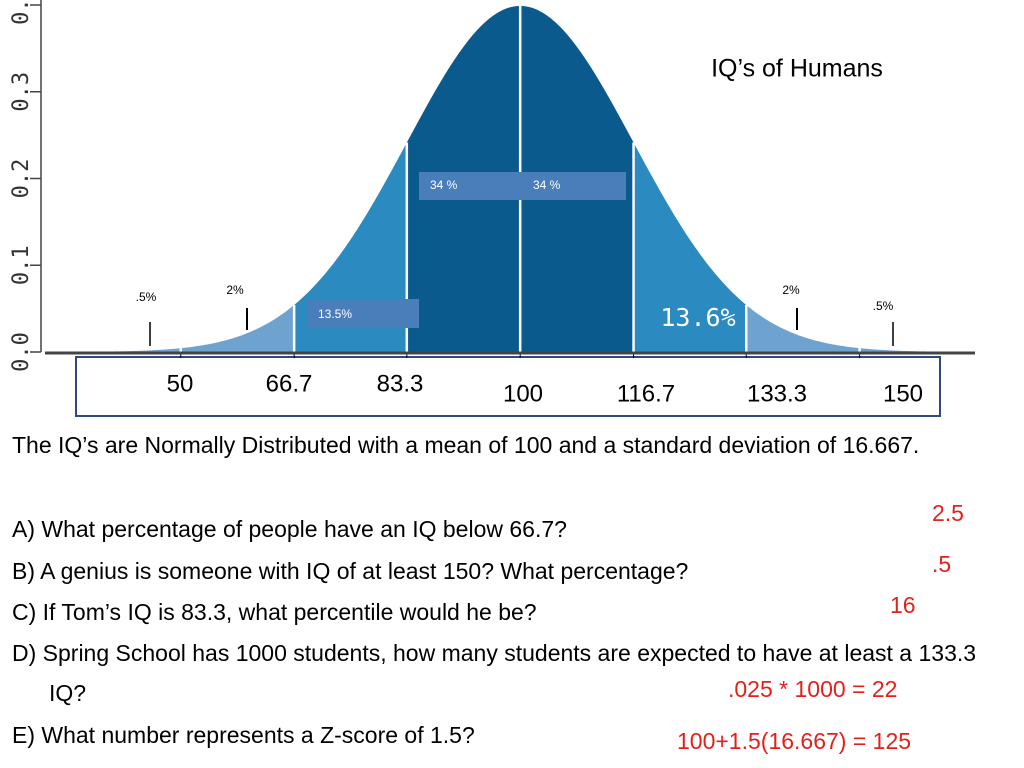 The height and width of the screenshot is (768, 1024). Describe the element at coordinates (794, 741) in the screenshot. I see `answer: 100+1.5(16.667) = 125` at that location.